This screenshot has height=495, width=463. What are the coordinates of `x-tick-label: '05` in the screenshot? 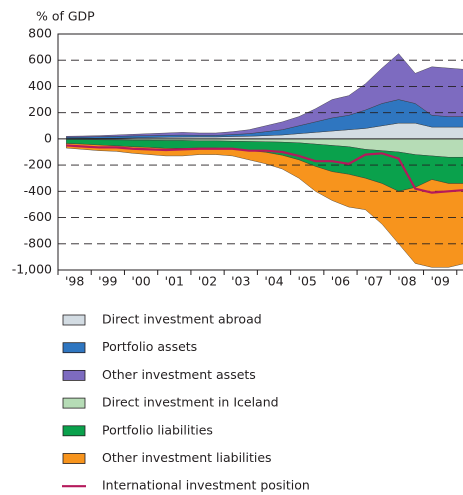 It's located at (307, 281).